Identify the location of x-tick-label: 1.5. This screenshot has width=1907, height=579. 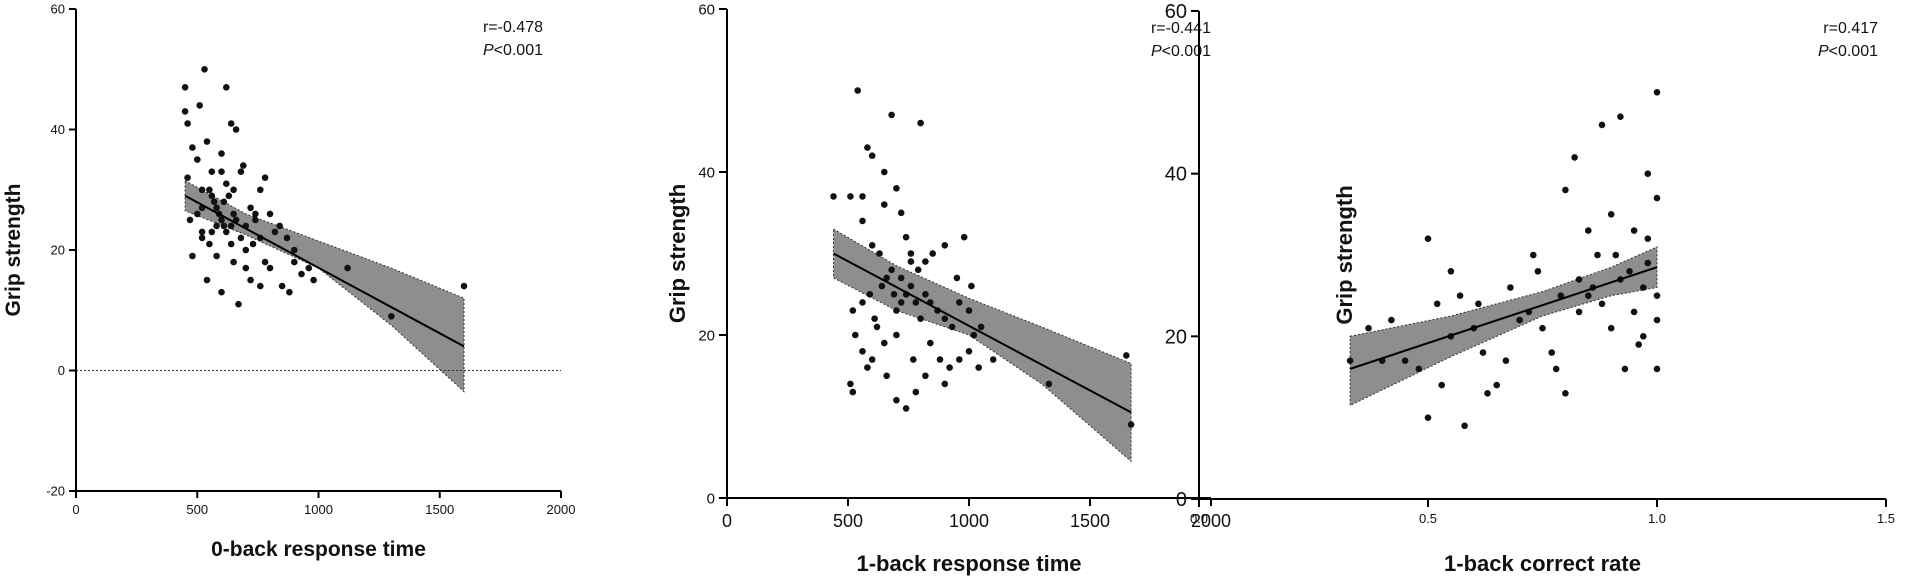
(1886, 518).